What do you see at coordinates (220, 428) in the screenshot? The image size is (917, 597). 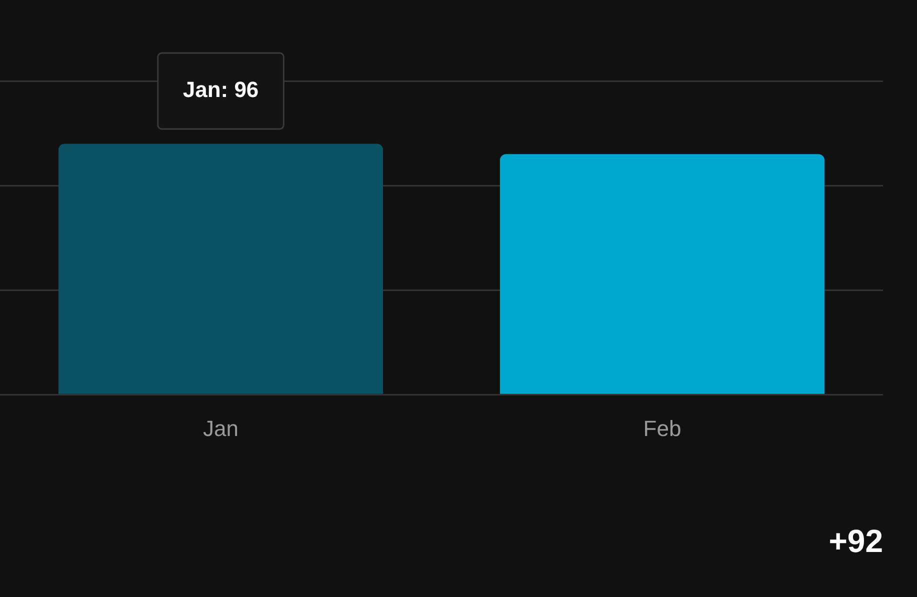 I see `x-tick-label: Jan` at bounding box center [220, 428].